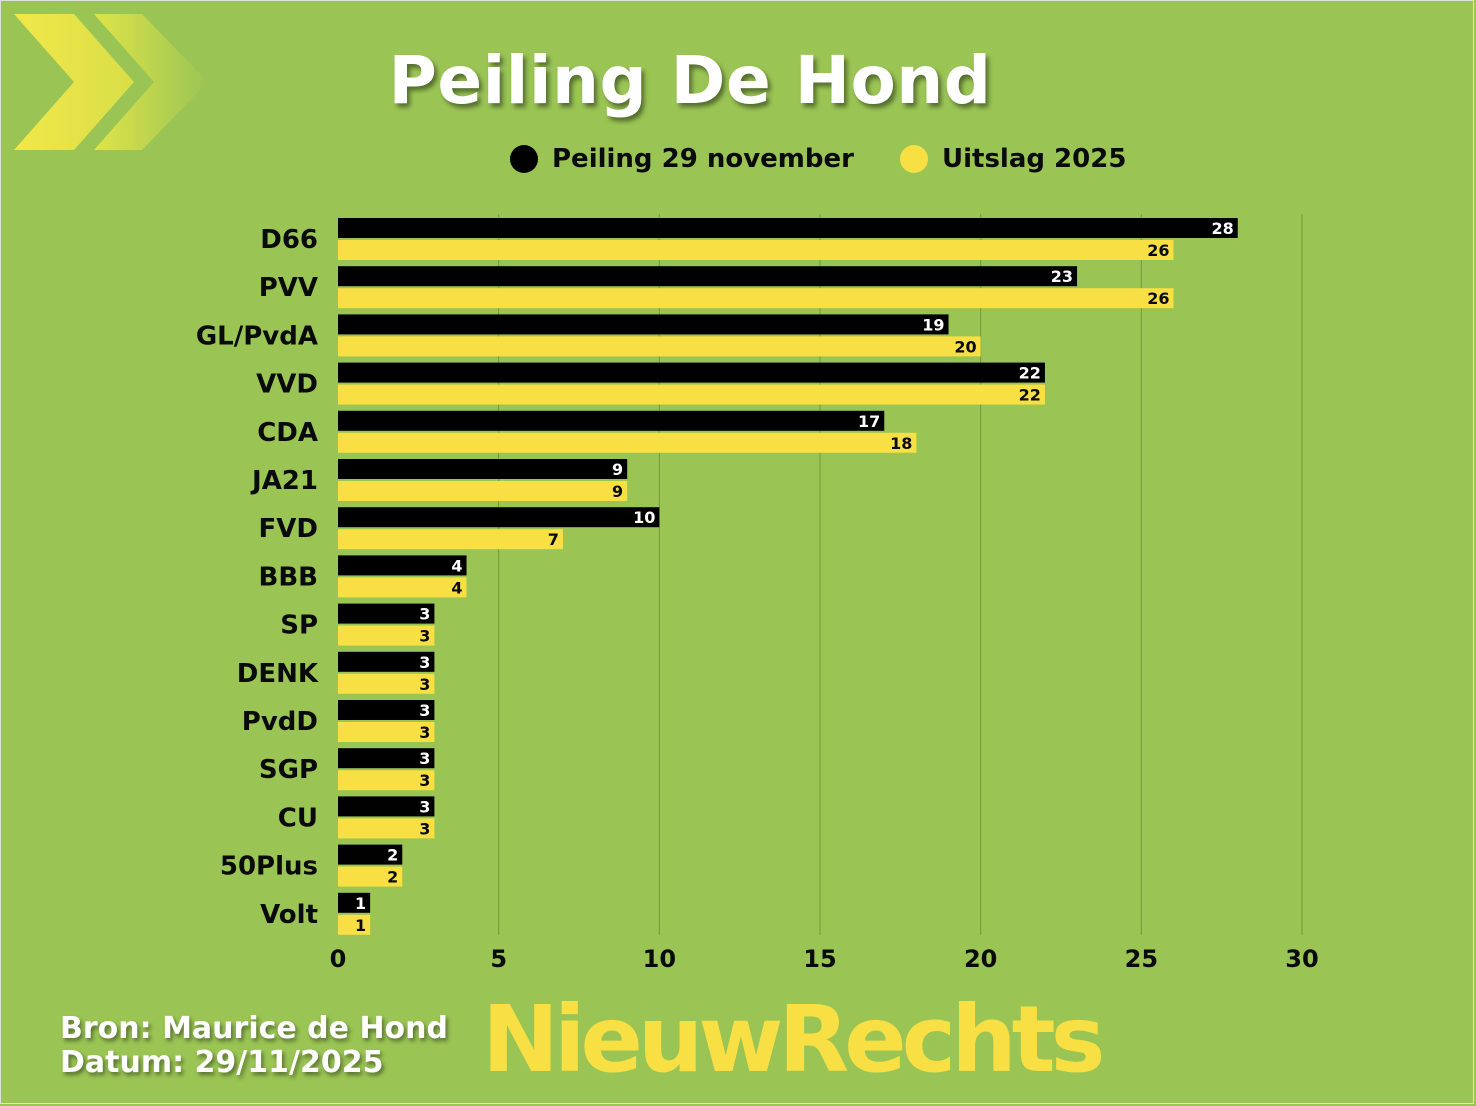 The image size is (1476, 1106). What do you see at coordinates (338, 959) in the screenshot?
I see `x-tick-label: 0` at bounding box center [338, 959].